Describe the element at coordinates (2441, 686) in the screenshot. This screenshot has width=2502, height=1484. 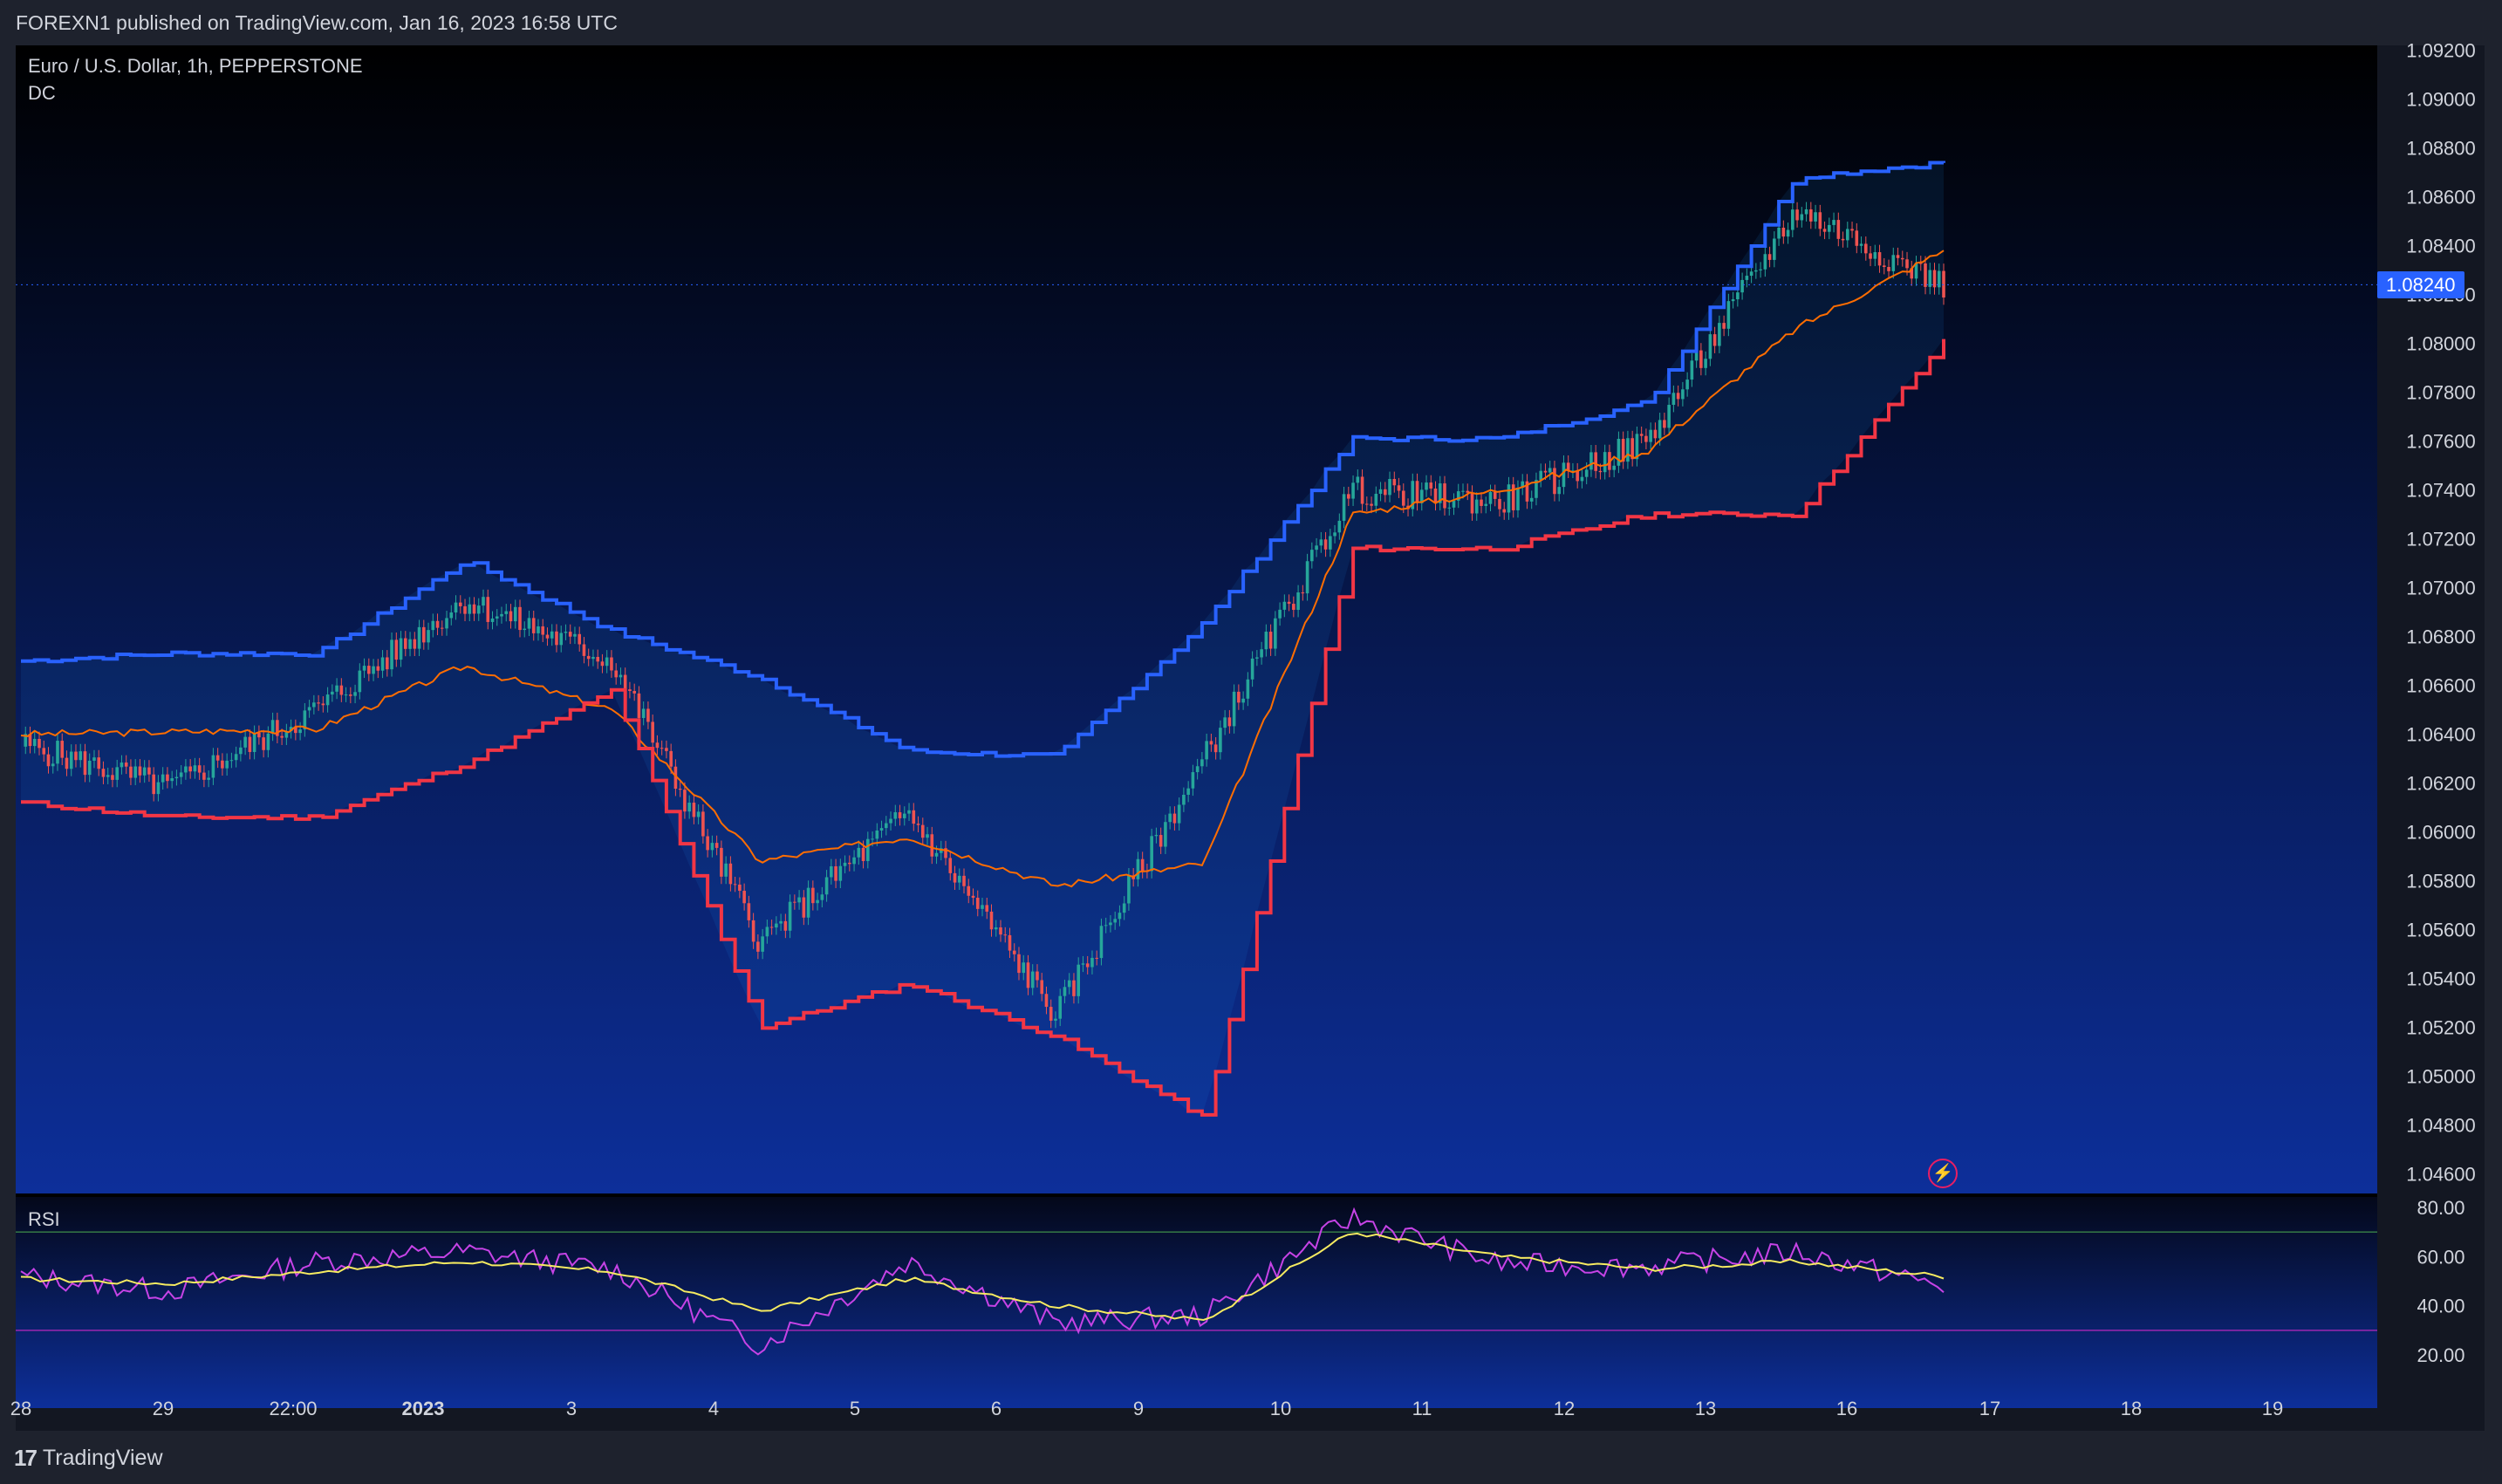
I see `price-tick-label: 1.06600` at that location.